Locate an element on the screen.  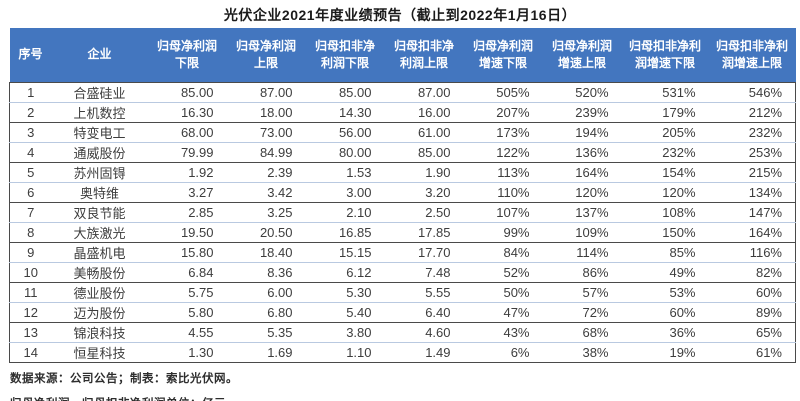
value-cell: 68.00 is located at coordinates (197, 132).